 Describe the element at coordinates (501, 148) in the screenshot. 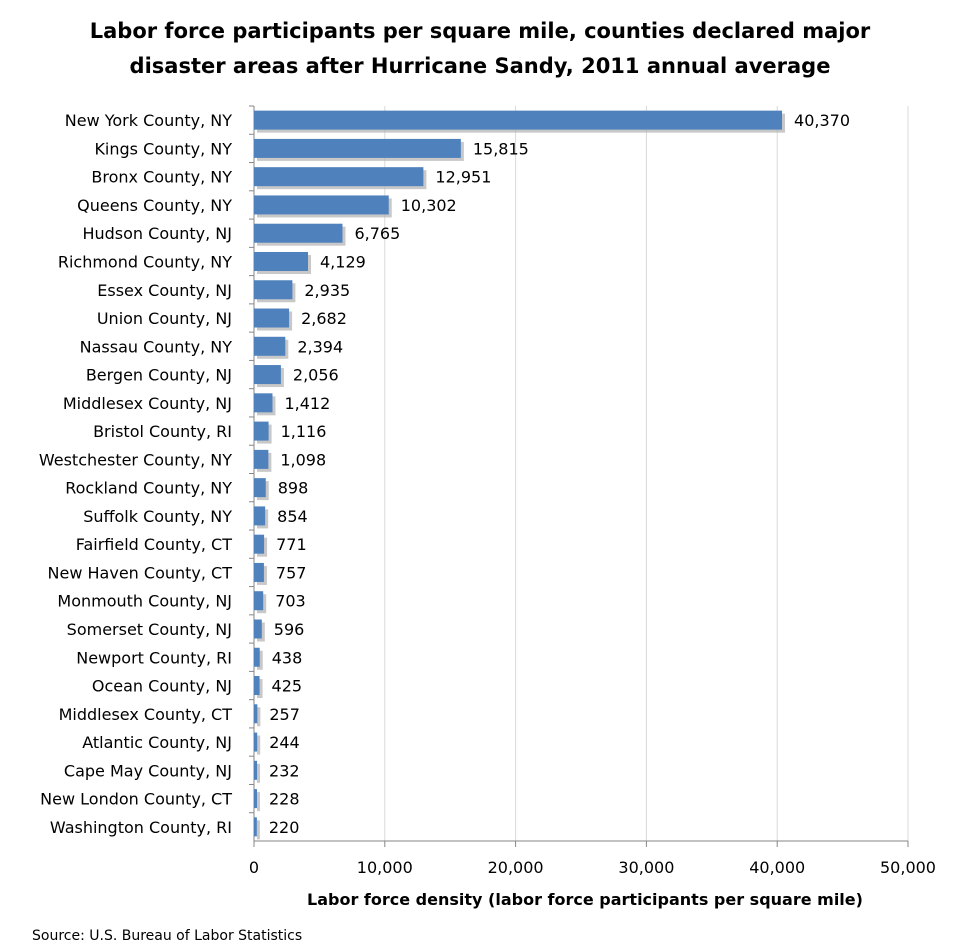

I see `data-label: 15,815` at that location.